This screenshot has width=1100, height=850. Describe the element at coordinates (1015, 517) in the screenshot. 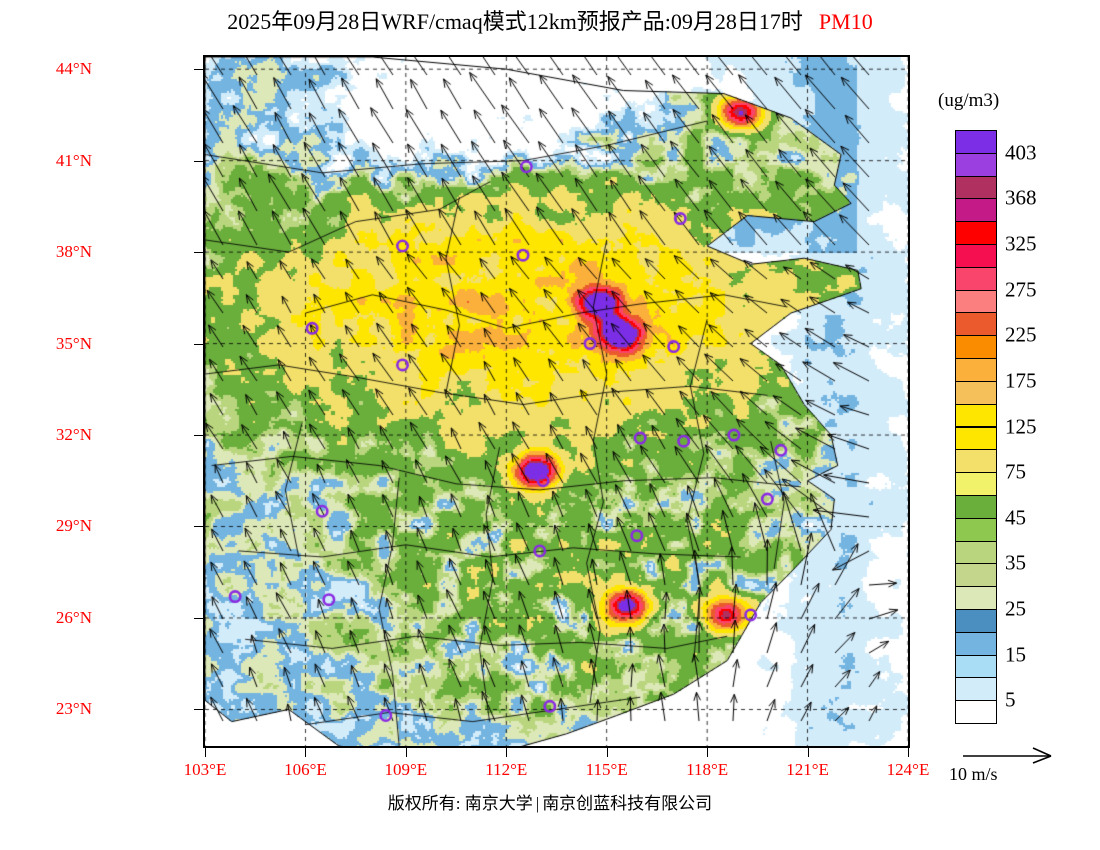

I see `colorbar-tick-label: 45` at that location.